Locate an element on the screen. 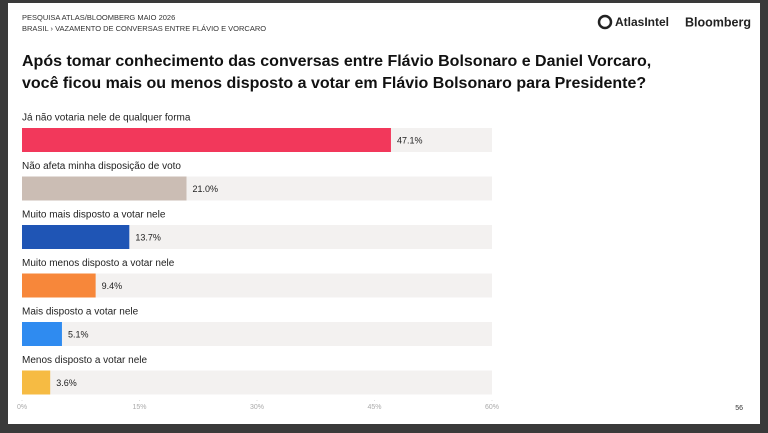 The width and height of the screenshot is (768, 433). category-label: Muito mais disposto a votar nele is located at coordinates (94, 215).